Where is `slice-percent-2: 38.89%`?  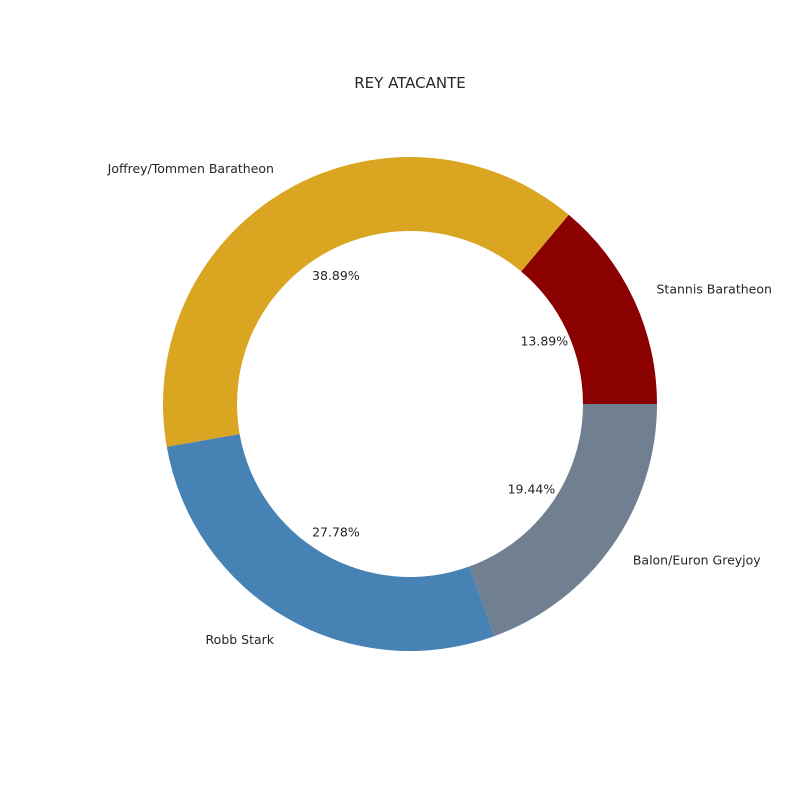 slice-percent-2: 38.89% is located at coordinates (336, 275).